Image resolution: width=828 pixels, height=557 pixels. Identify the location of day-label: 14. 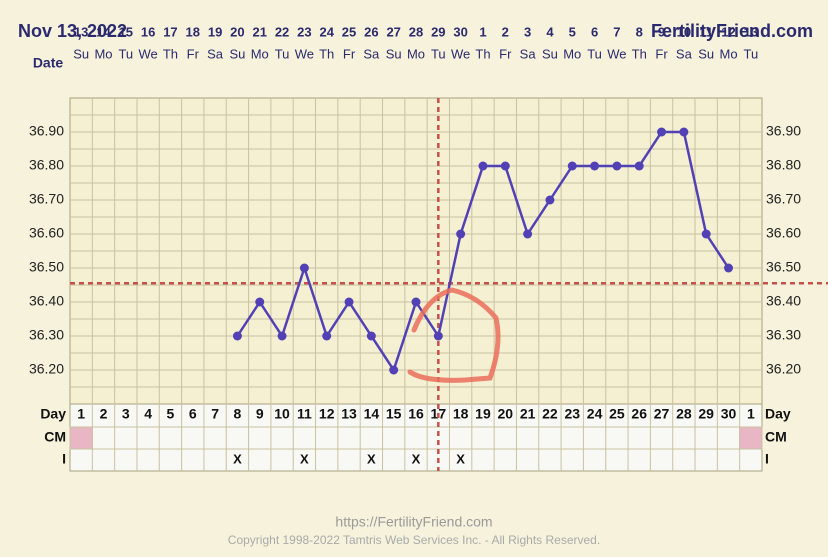
(372, 414).